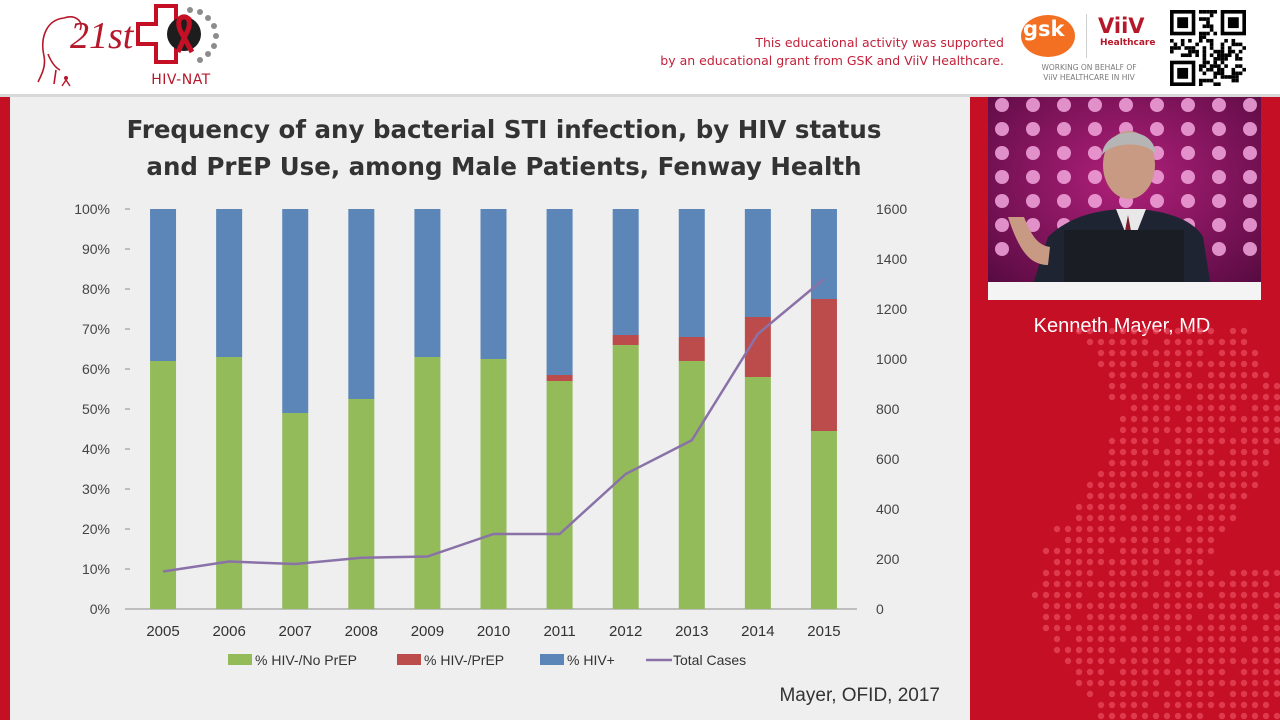 Image resolution: width=1280 pixels, height=720 pixels. Describe the element at coordinates (96, 249) in the screenshot. I see `y-left-tick-label: 90%` at that location.